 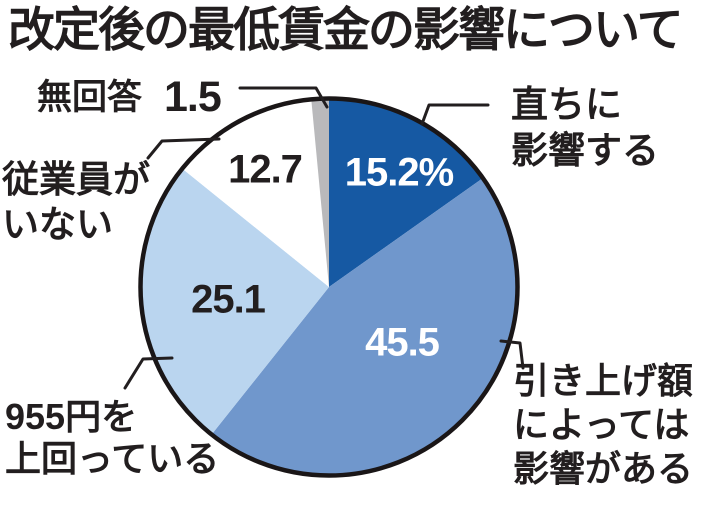 What do you see at coordinates (265, 169) in the screenshot?
I see `slice-value-no-employees: 12.7` at bounding box center [265, 169].